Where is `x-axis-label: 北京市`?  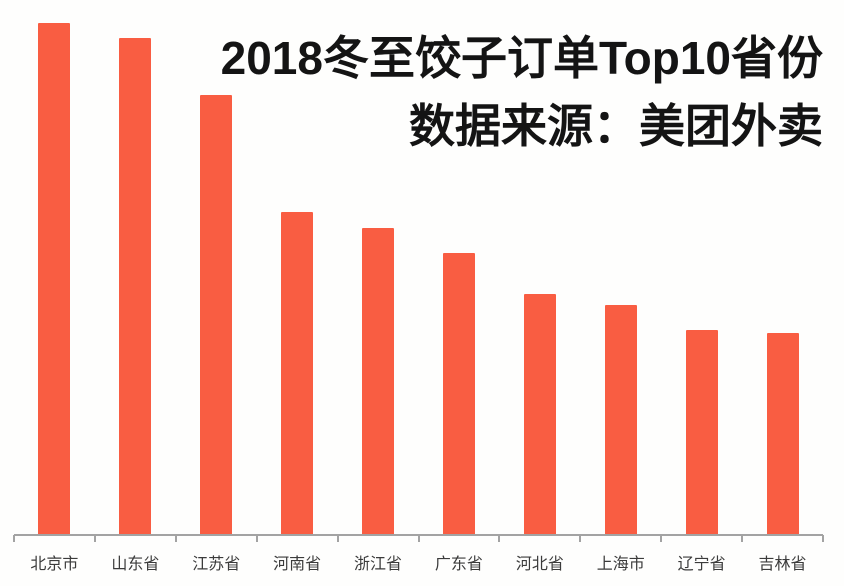 x-axis-label: 北京市 is located at coordinates (54, 564).